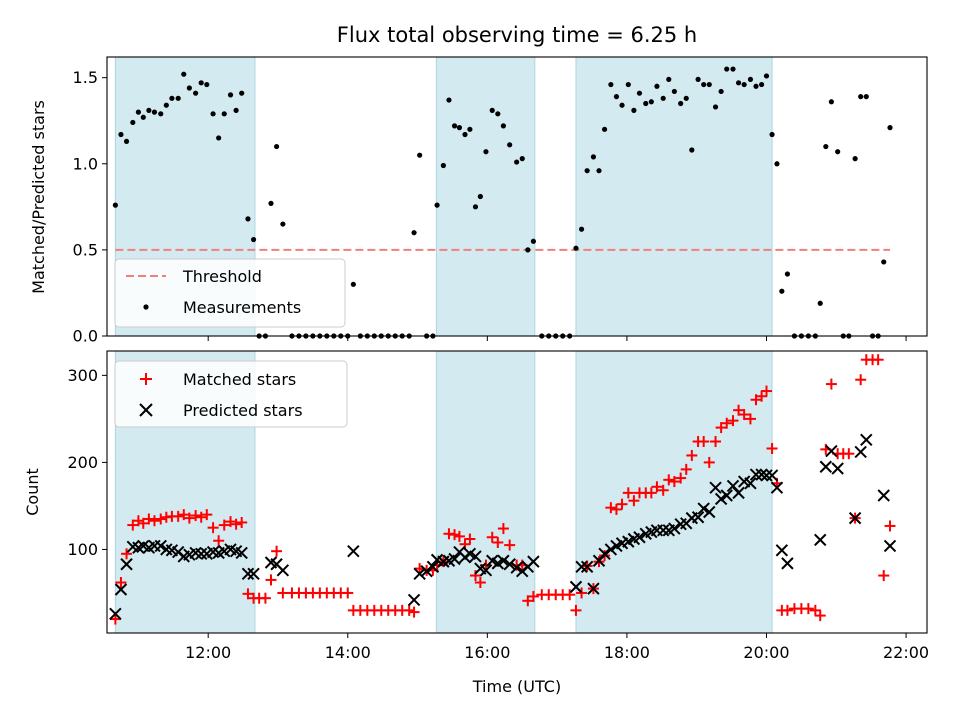 This screenshot has width=960, height=720. What do you see at coordinates (487, 652) in the screenshot?
I see `count-xtick-label: 16:00` at bounding box center [487, 652].